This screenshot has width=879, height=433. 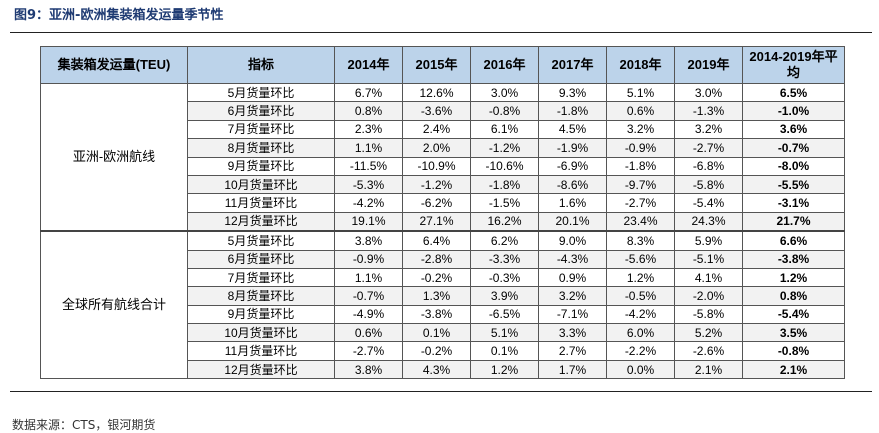 I want to click on value-cell: -1.2%, so click(x=504, y=148).